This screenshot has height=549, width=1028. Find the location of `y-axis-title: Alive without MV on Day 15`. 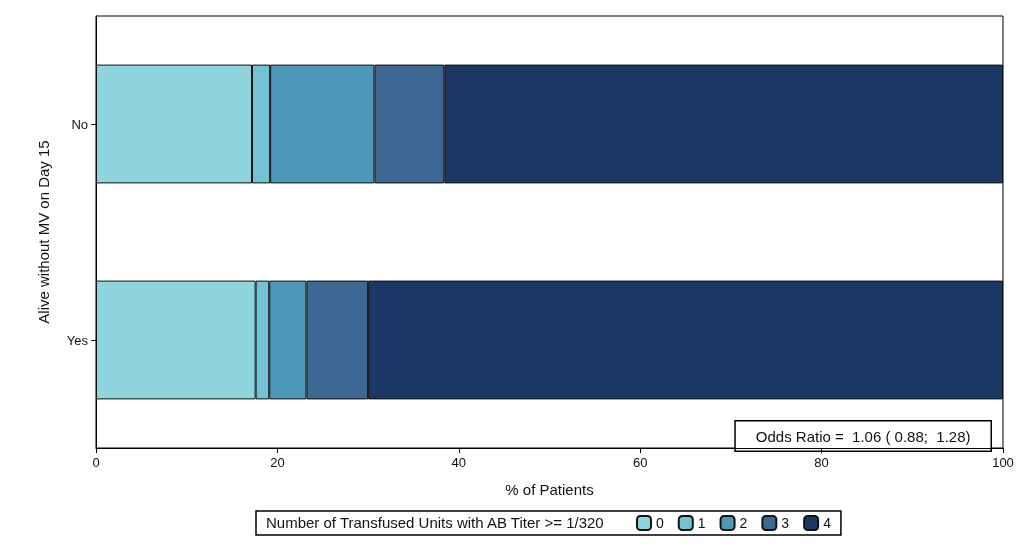

y-axis-title: Alive without MV on Day 15 is located at coordinates (43, 232).